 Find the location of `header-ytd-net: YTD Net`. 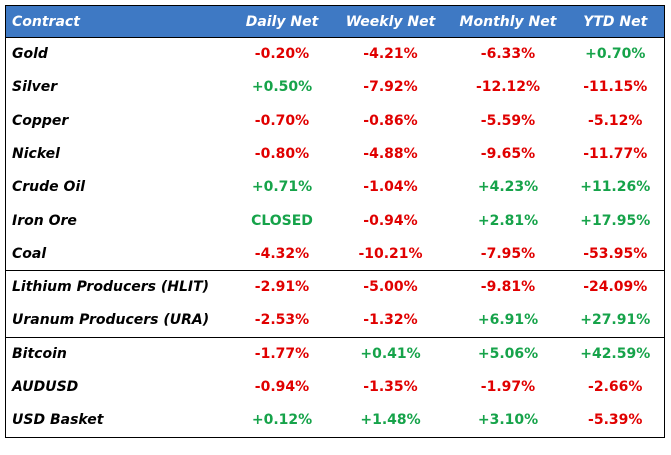

header-ytd-net: YTD Net is located at coordinates (615, 21).